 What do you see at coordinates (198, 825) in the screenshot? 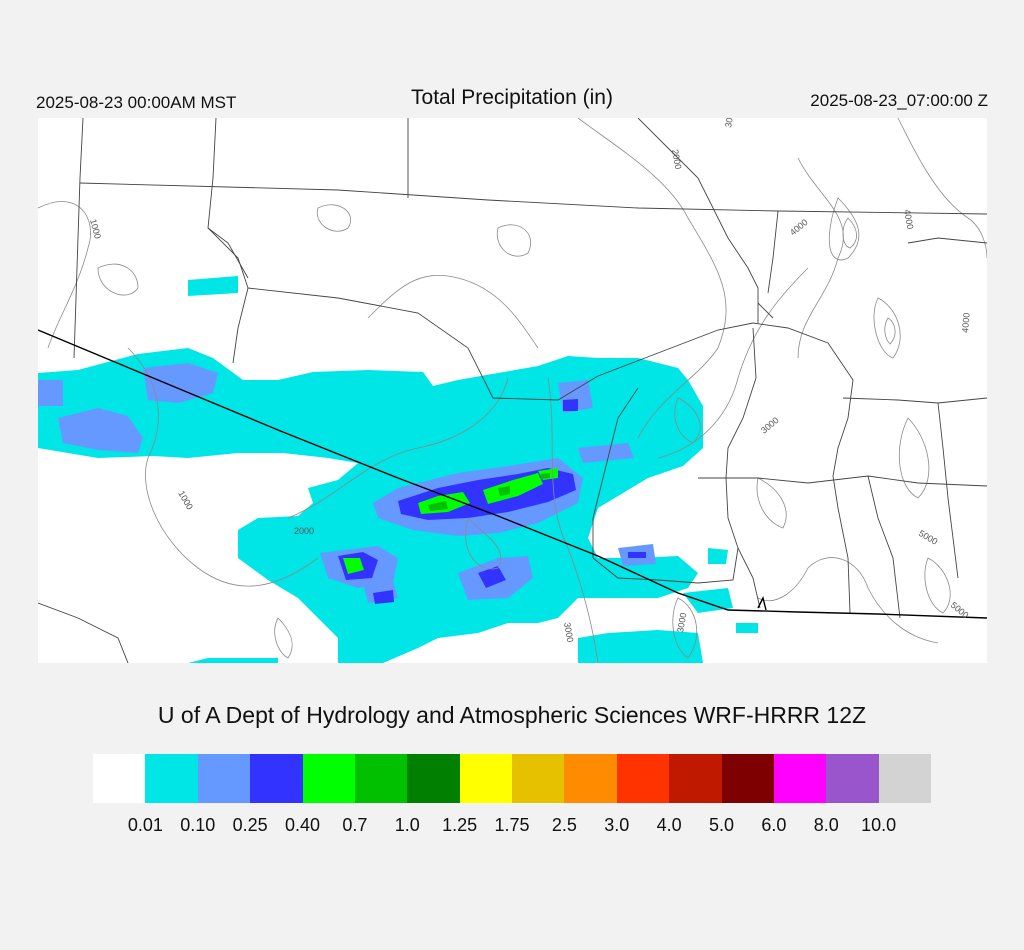
I see `colorbar-tick-label: 0.10` at bounding box center [198, 825].